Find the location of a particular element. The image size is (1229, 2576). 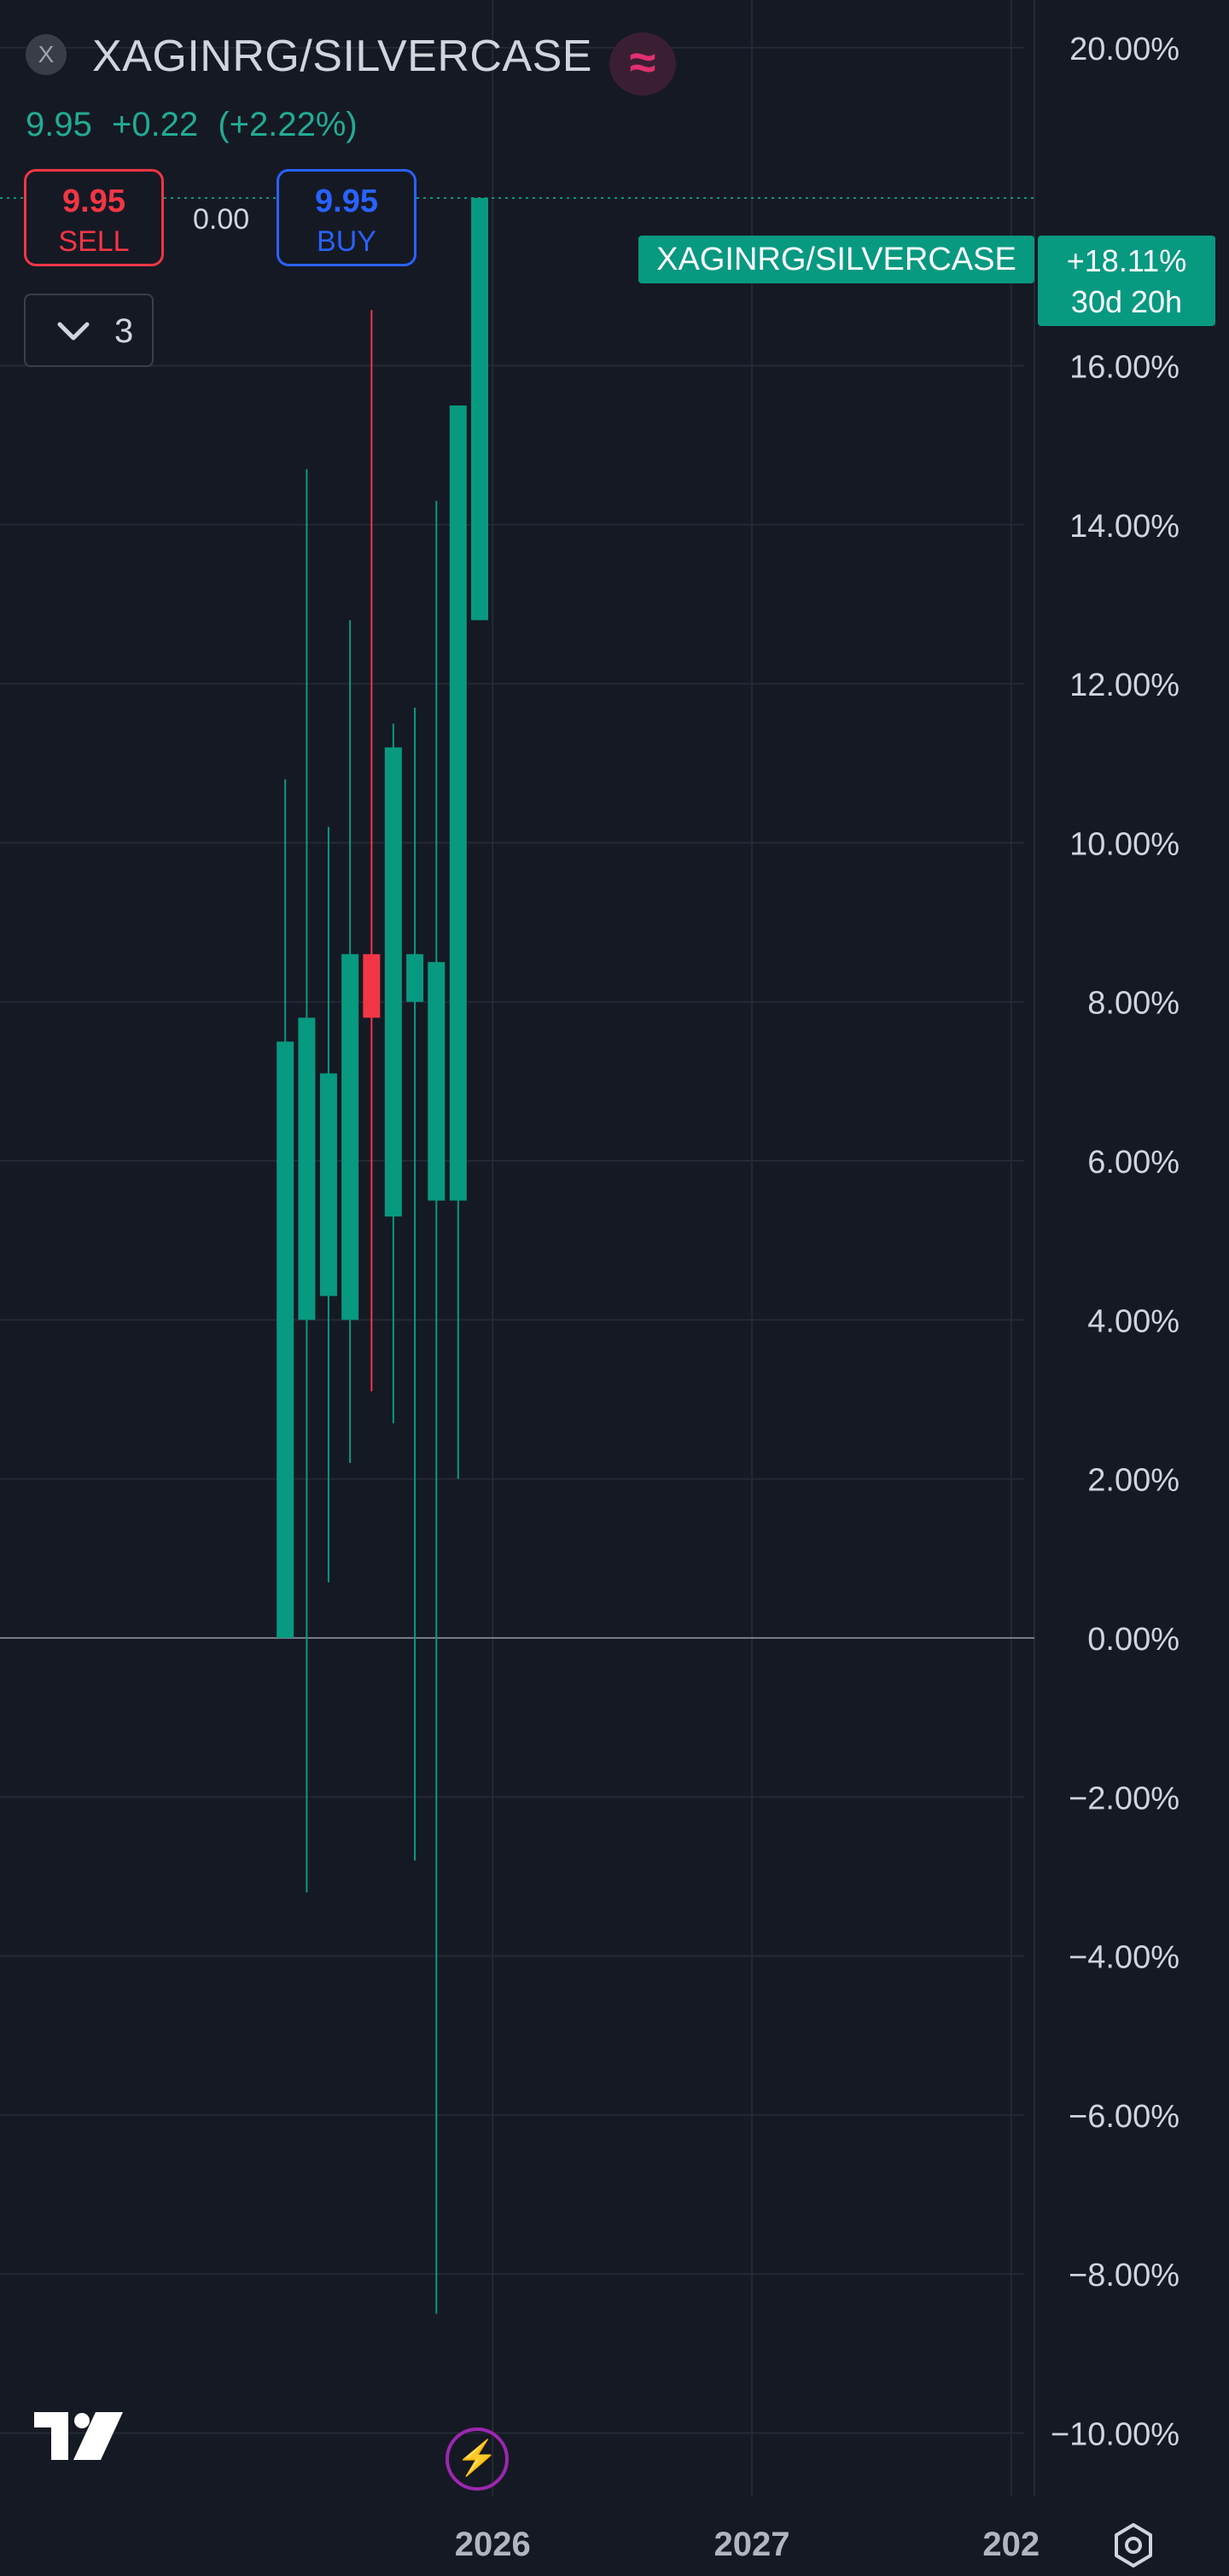

y-tick-label: 12.00% is located at coordinates (1124, 685).